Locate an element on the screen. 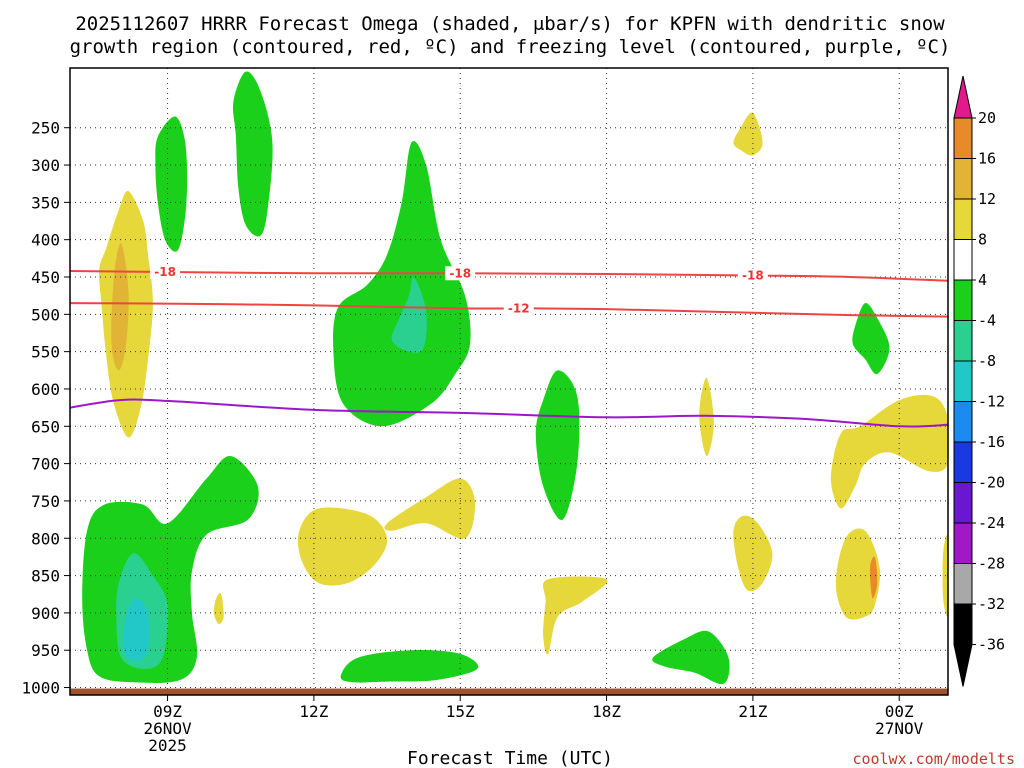  colorbar-tick-label: 4 is located at coordinates (982, 280).